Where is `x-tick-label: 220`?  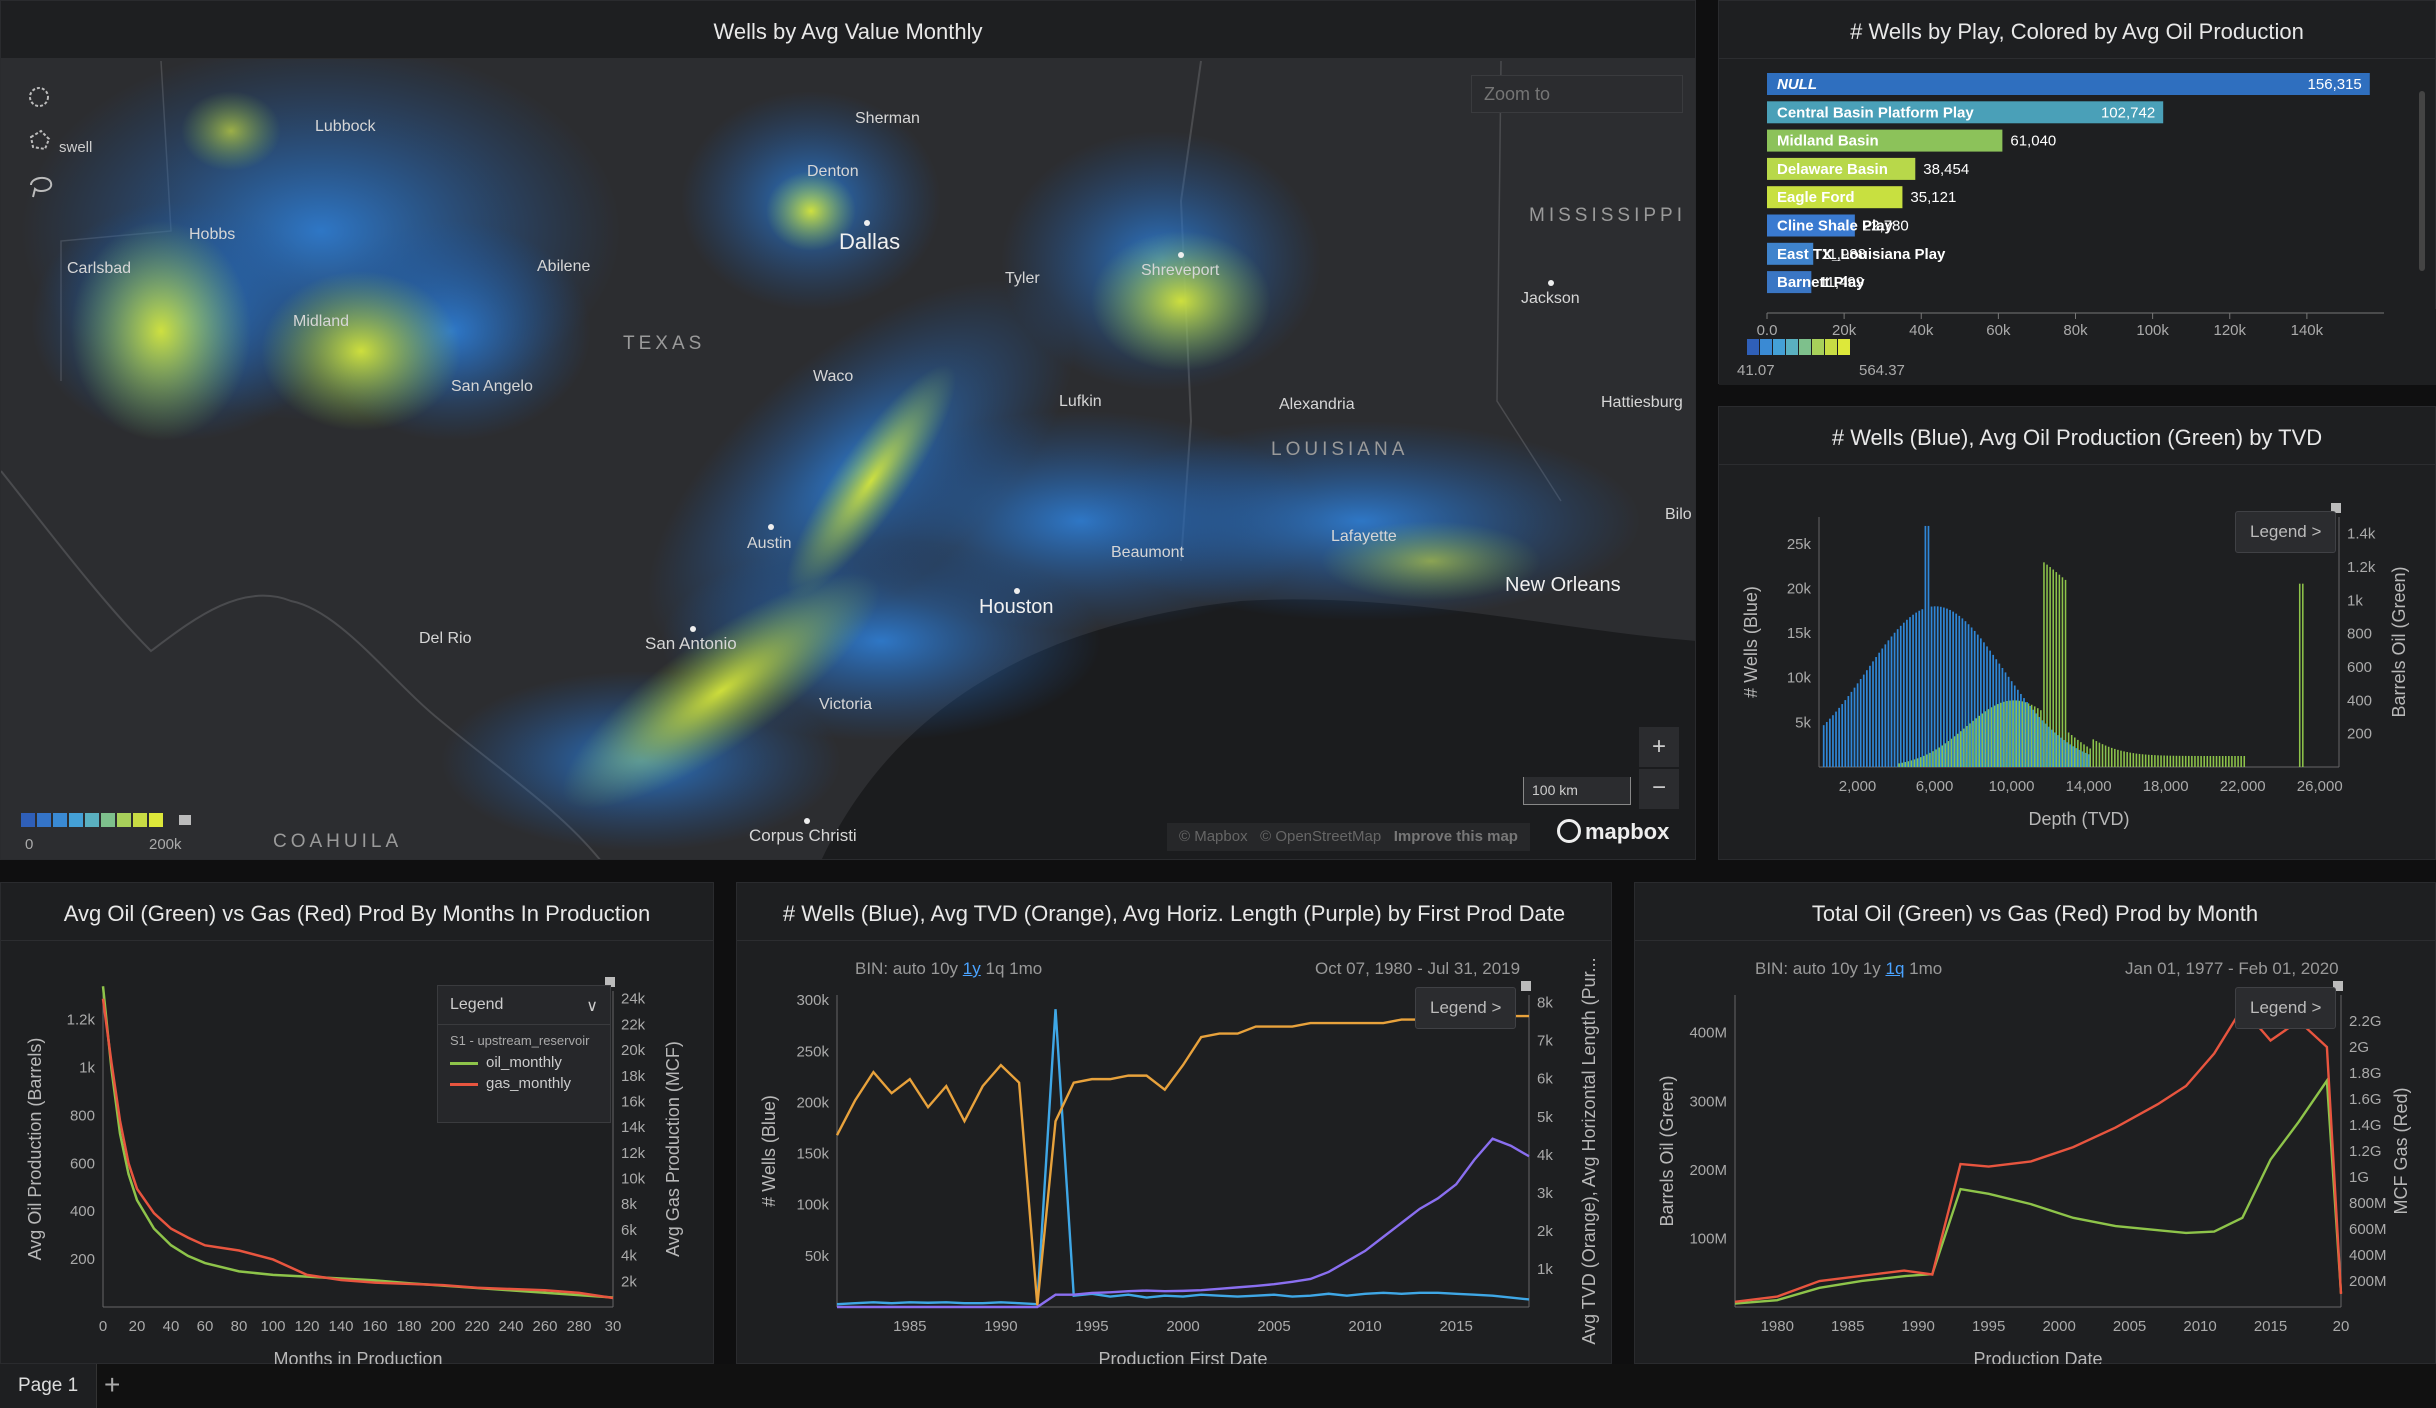 x-tick-label: 220 is located at coordinates (476, 1326).